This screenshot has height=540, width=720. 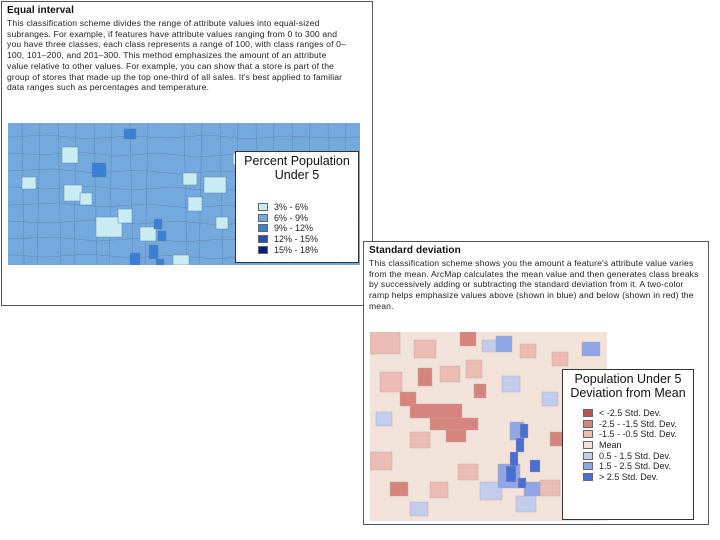 I want to click on legend-item-label: 1.5 - 2.5 Std. Dev., so click(x=635, y=466).